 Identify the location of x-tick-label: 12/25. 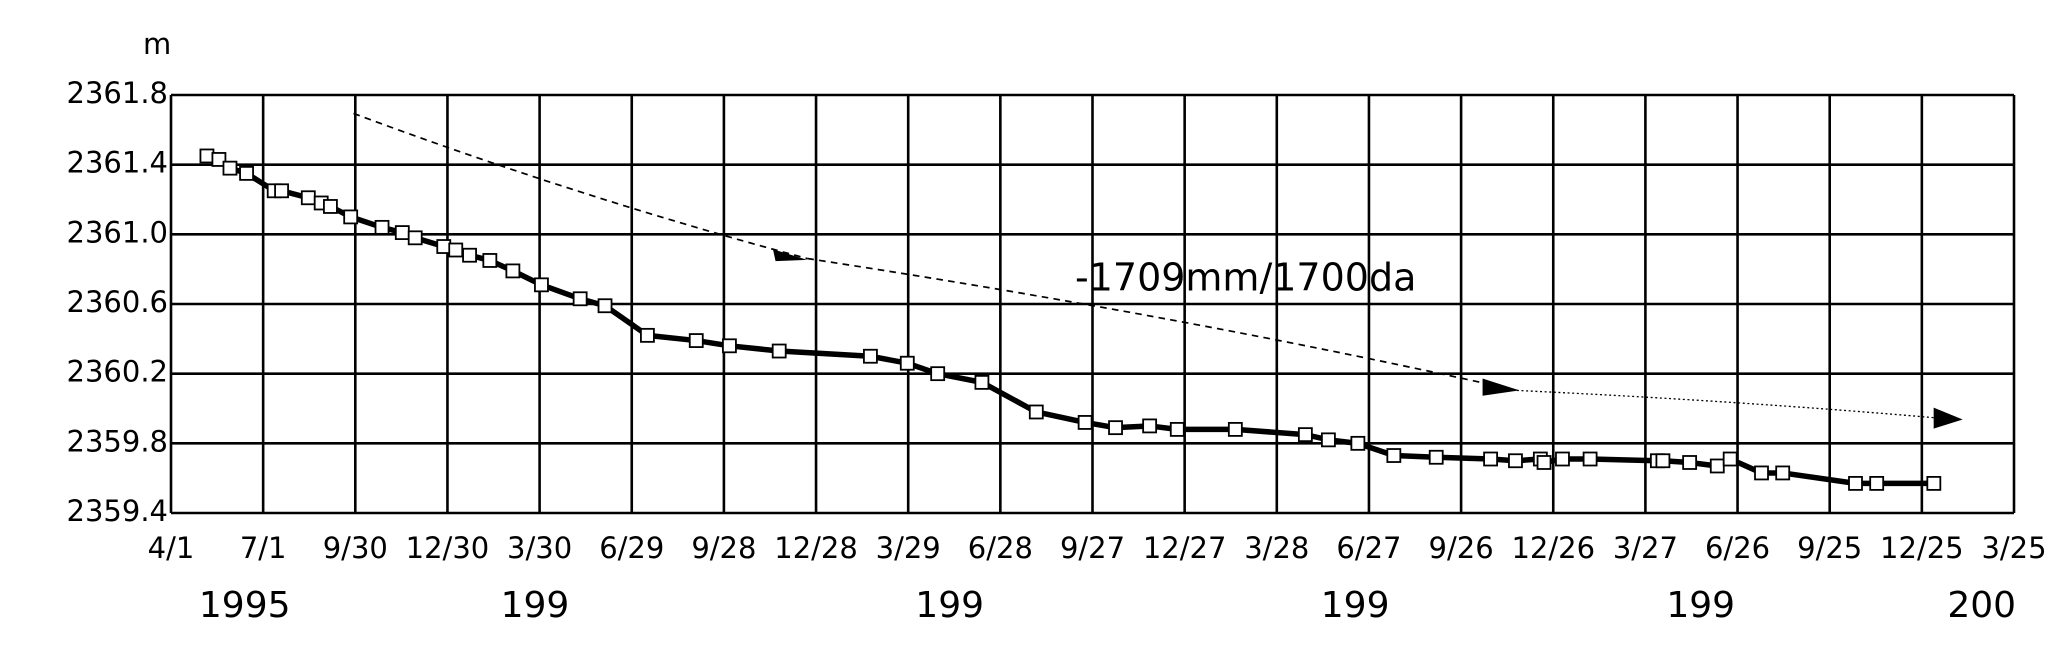
(1922, 548).